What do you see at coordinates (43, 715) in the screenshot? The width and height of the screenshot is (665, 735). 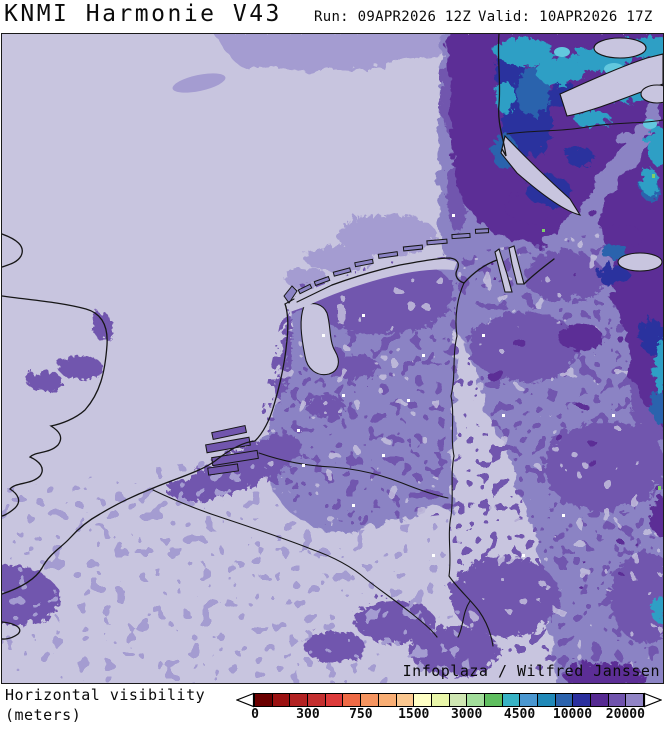 I see `legend-label-line2: (meters)` at bounding box center [43, 715].